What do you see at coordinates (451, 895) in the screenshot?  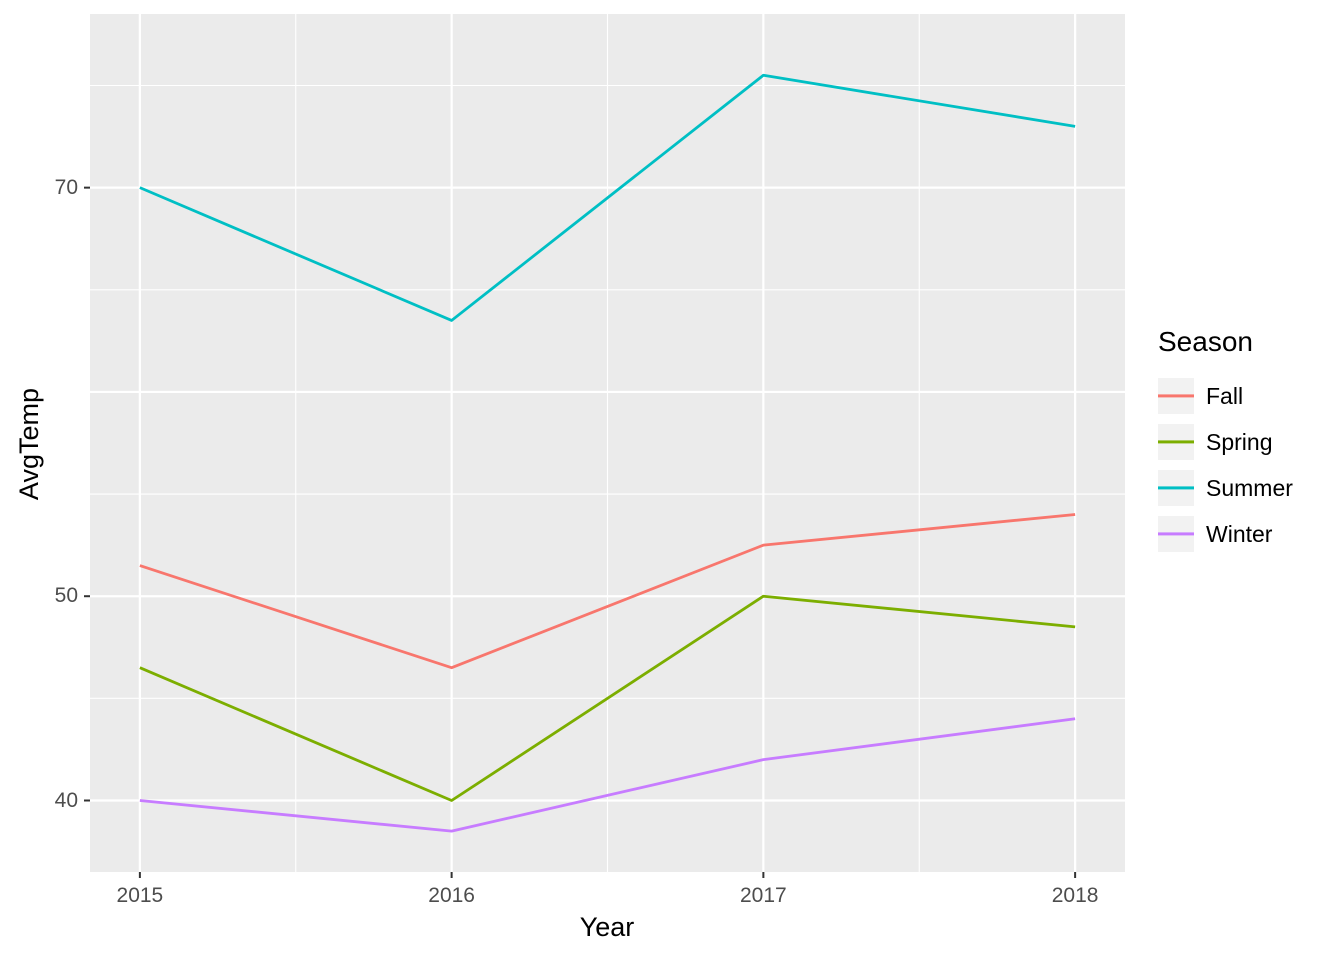 I see `x-tick-label: 2016` at bounding box center [451, 895].